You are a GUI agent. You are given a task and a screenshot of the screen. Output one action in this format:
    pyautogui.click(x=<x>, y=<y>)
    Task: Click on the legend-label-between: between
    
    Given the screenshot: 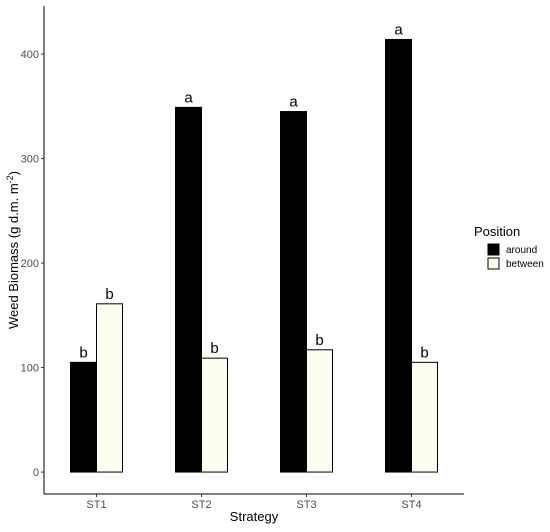 What is the action you would take?
    pyautogui.click(x=525, y=264)
    